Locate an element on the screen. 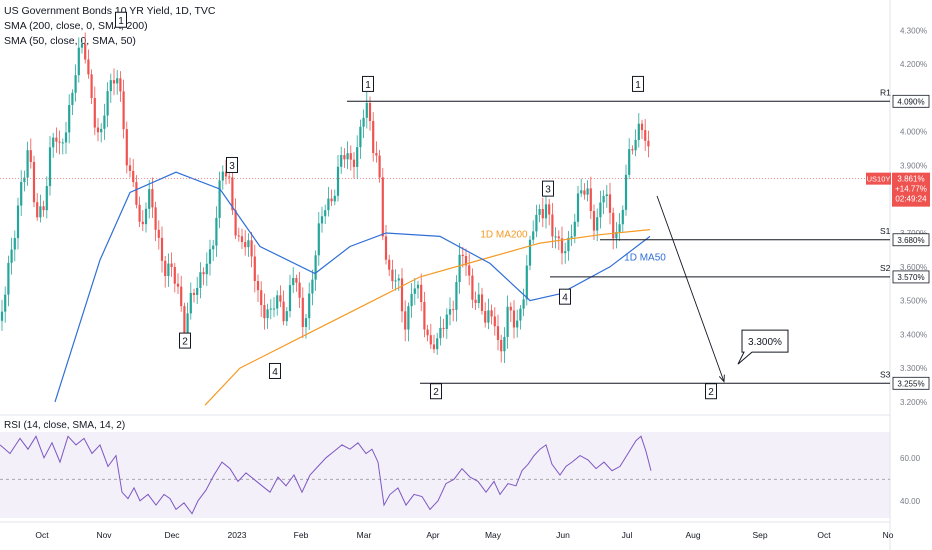 This screenshot has width=932, height=550. ma-annotation-0: 1D MA200 is located at coordinates (504, 235).